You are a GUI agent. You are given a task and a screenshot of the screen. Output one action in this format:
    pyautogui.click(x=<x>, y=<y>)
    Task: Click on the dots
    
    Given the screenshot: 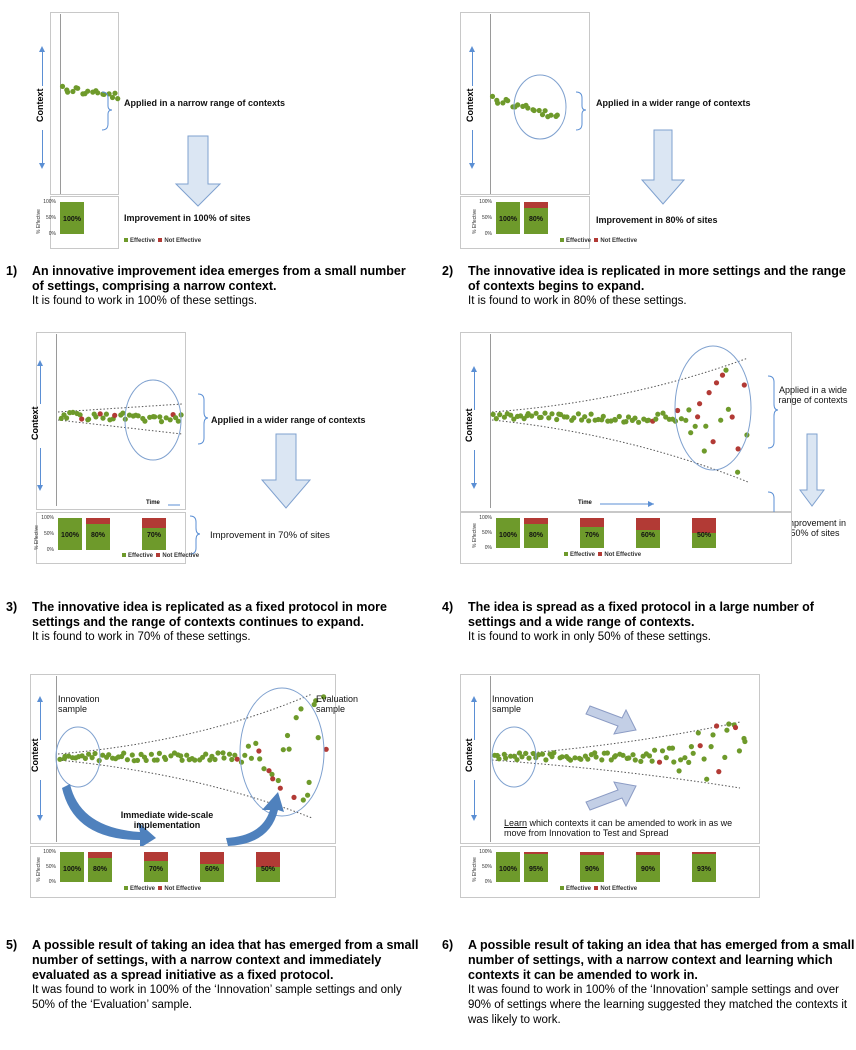 What is the action you would take?
    pyautogui.click(x=193, y=748)
    